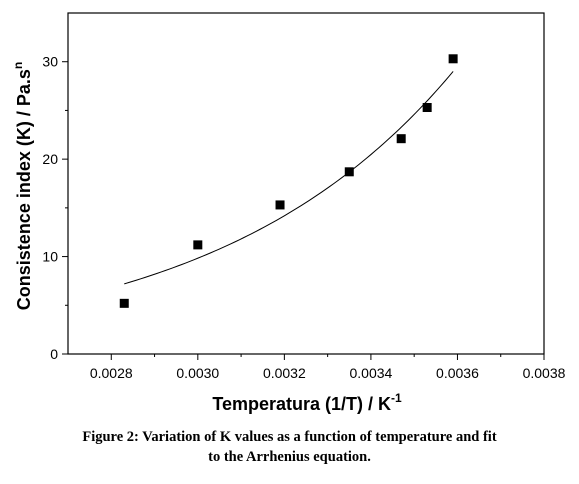  Describe the element at coordinates (54, 354) in the screenshot. I see `y-tick-label: 0` at that location.